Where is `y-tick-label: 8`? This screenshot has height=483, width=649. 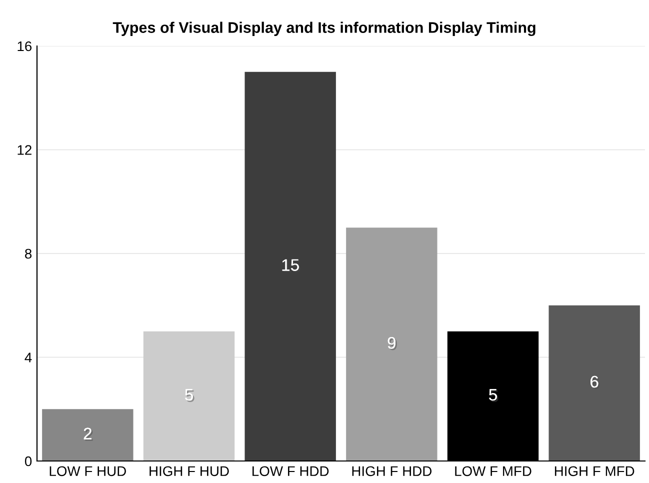
y-tick-label: 8 is located at coordinates (28, 253).